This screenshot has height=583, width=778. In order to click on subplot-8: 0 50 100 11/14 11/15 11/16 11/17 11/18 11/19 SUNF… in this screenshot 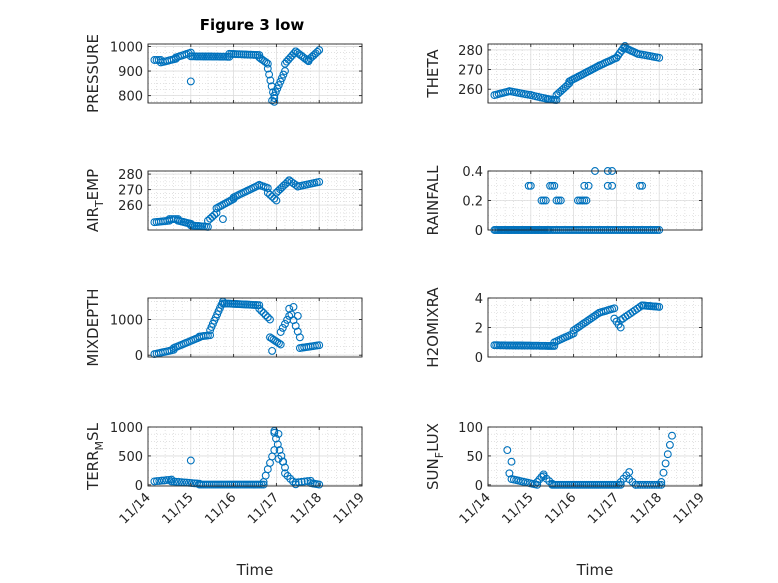, I will do `click(566, 500)`.